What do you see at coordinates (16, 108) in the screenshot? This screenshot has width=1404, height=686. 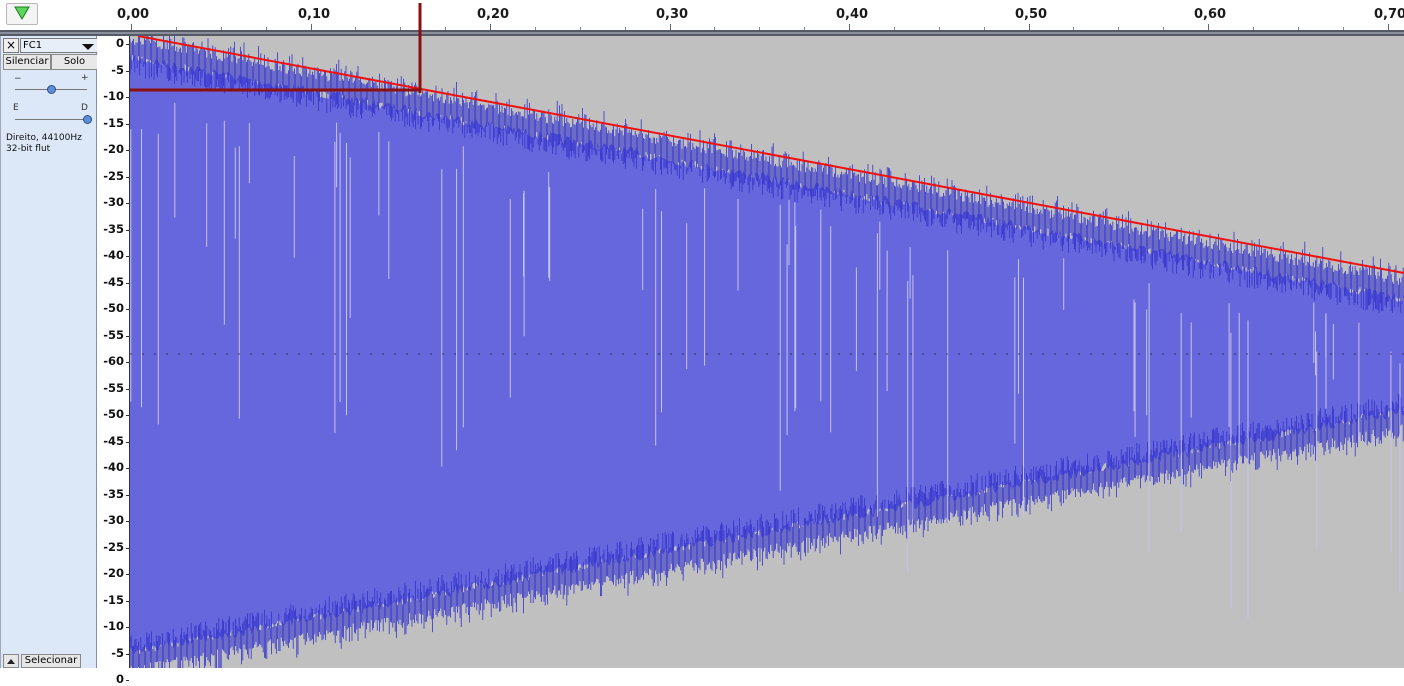 I see `pan-left-label: E` at bounding box center [16, 108].